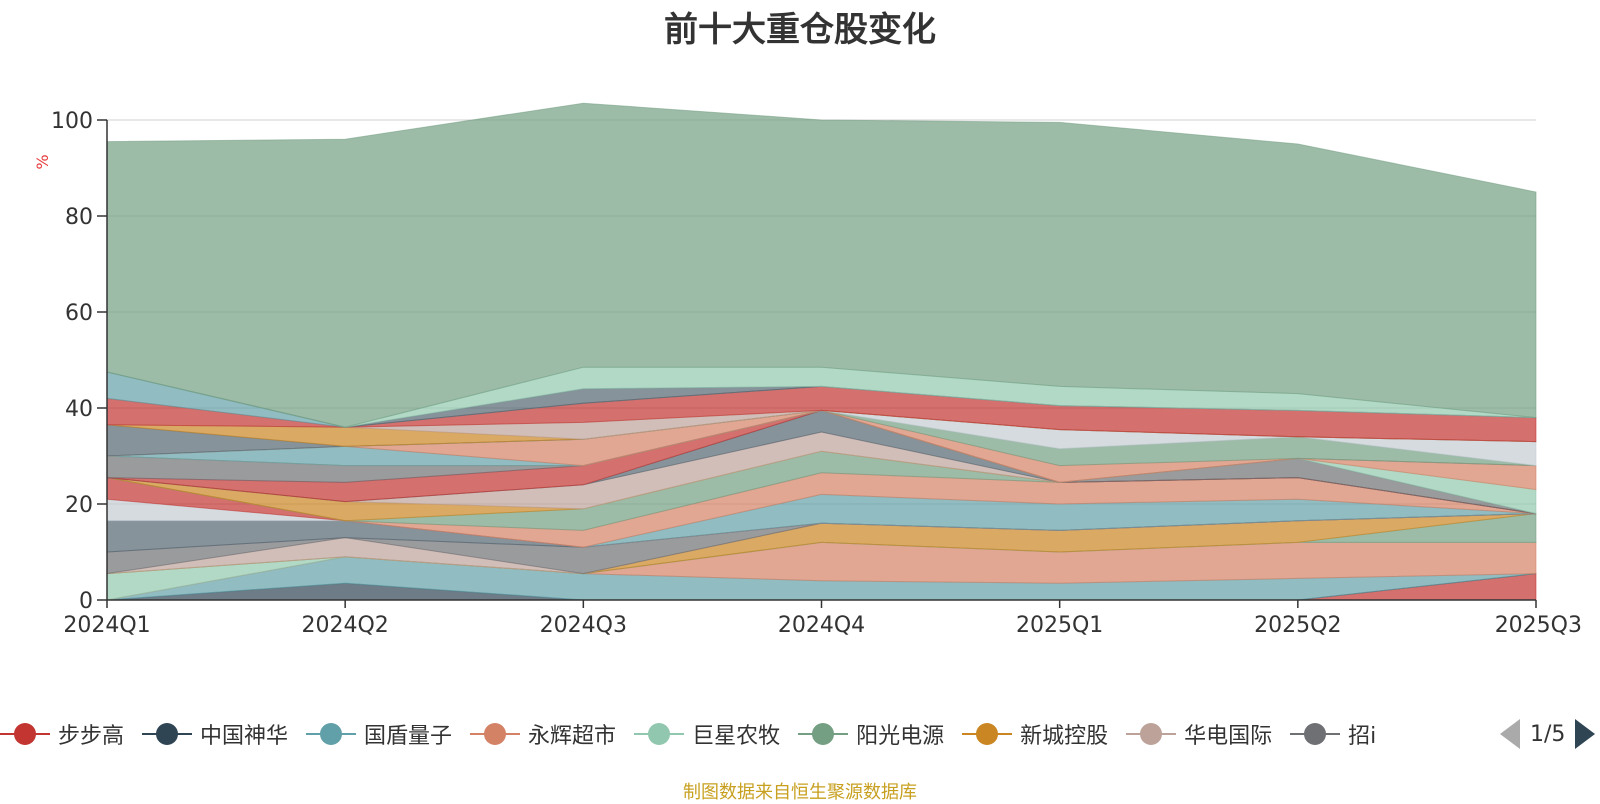 This screenshot has width=1600, height=804. Describe the element at coordinates (583, 625) in the screenshot. I see `x-tick-label: 2024Q3` at that location.